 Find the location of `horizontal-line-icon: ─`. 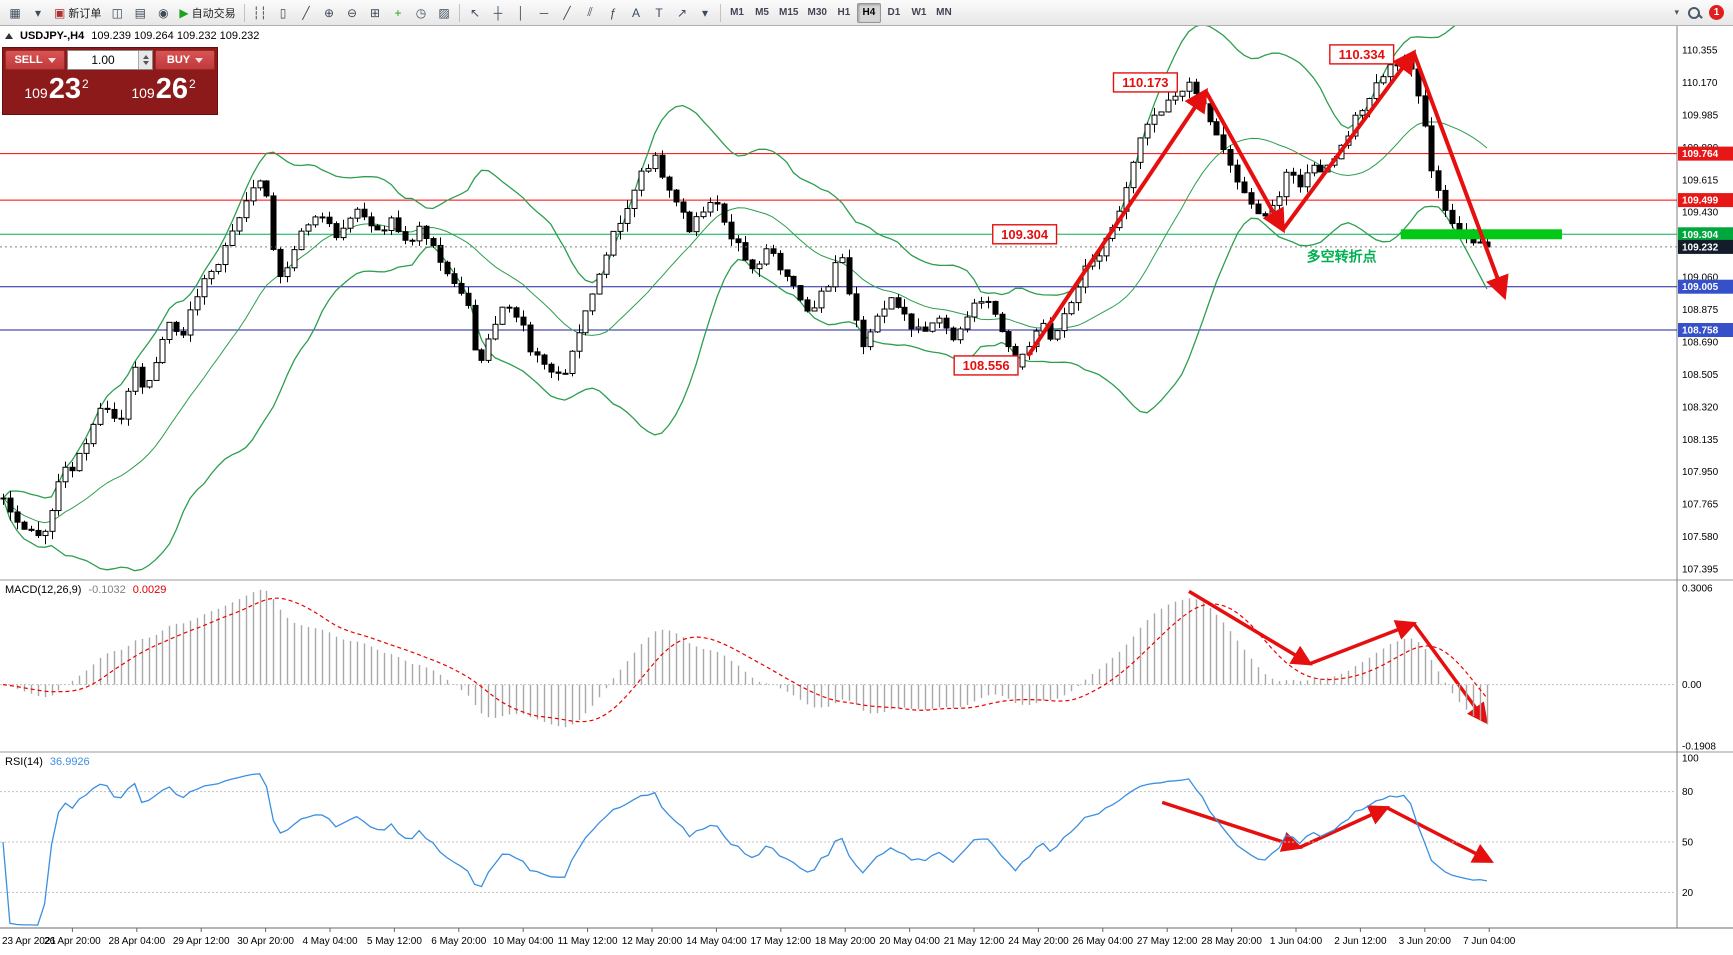

horizontal-line-icon: ─ is located at coordinates (544, 12).